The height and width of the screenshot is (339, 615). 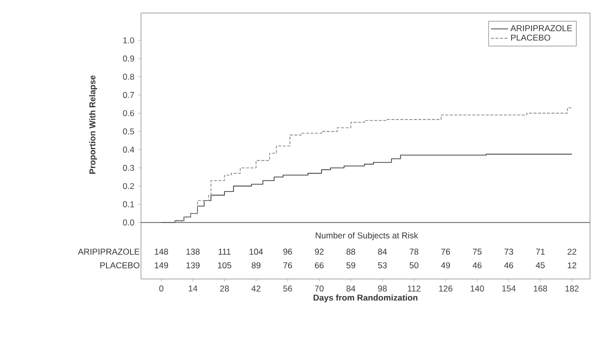 What do you see at coordinates (477, 251) in the screenshot?
I see `annotation: 75` at bounding box center [477, 251].